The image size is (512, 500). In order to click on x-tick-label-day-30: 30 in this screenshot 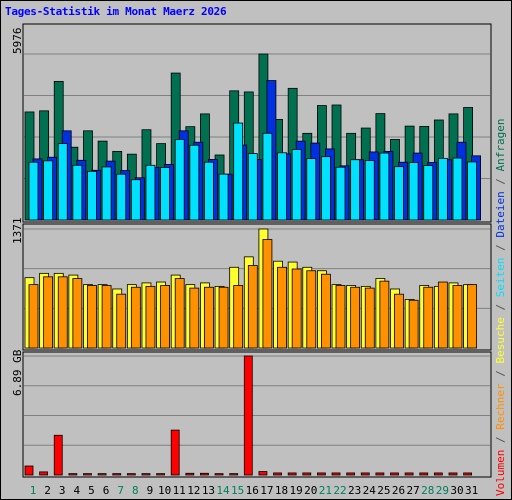, I will do `click(456, 490)`.